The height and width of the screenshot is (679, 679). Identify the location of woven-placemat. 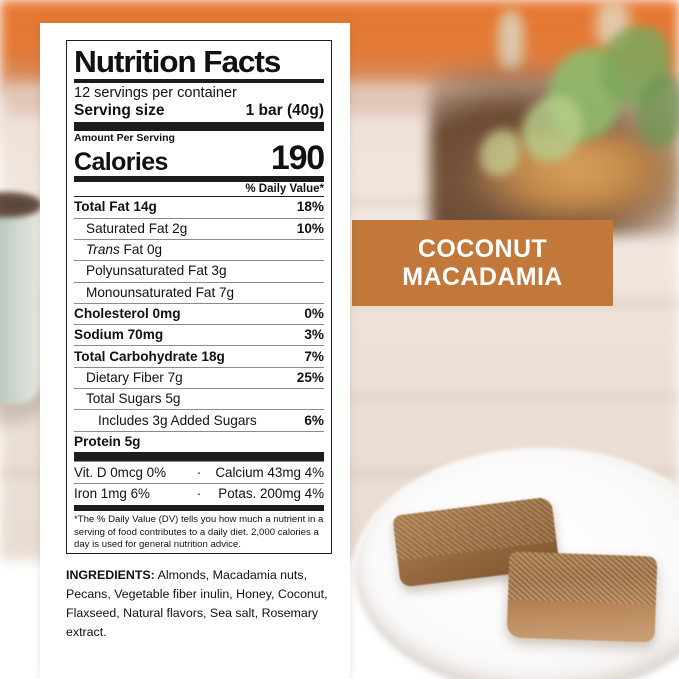
(509, 660).